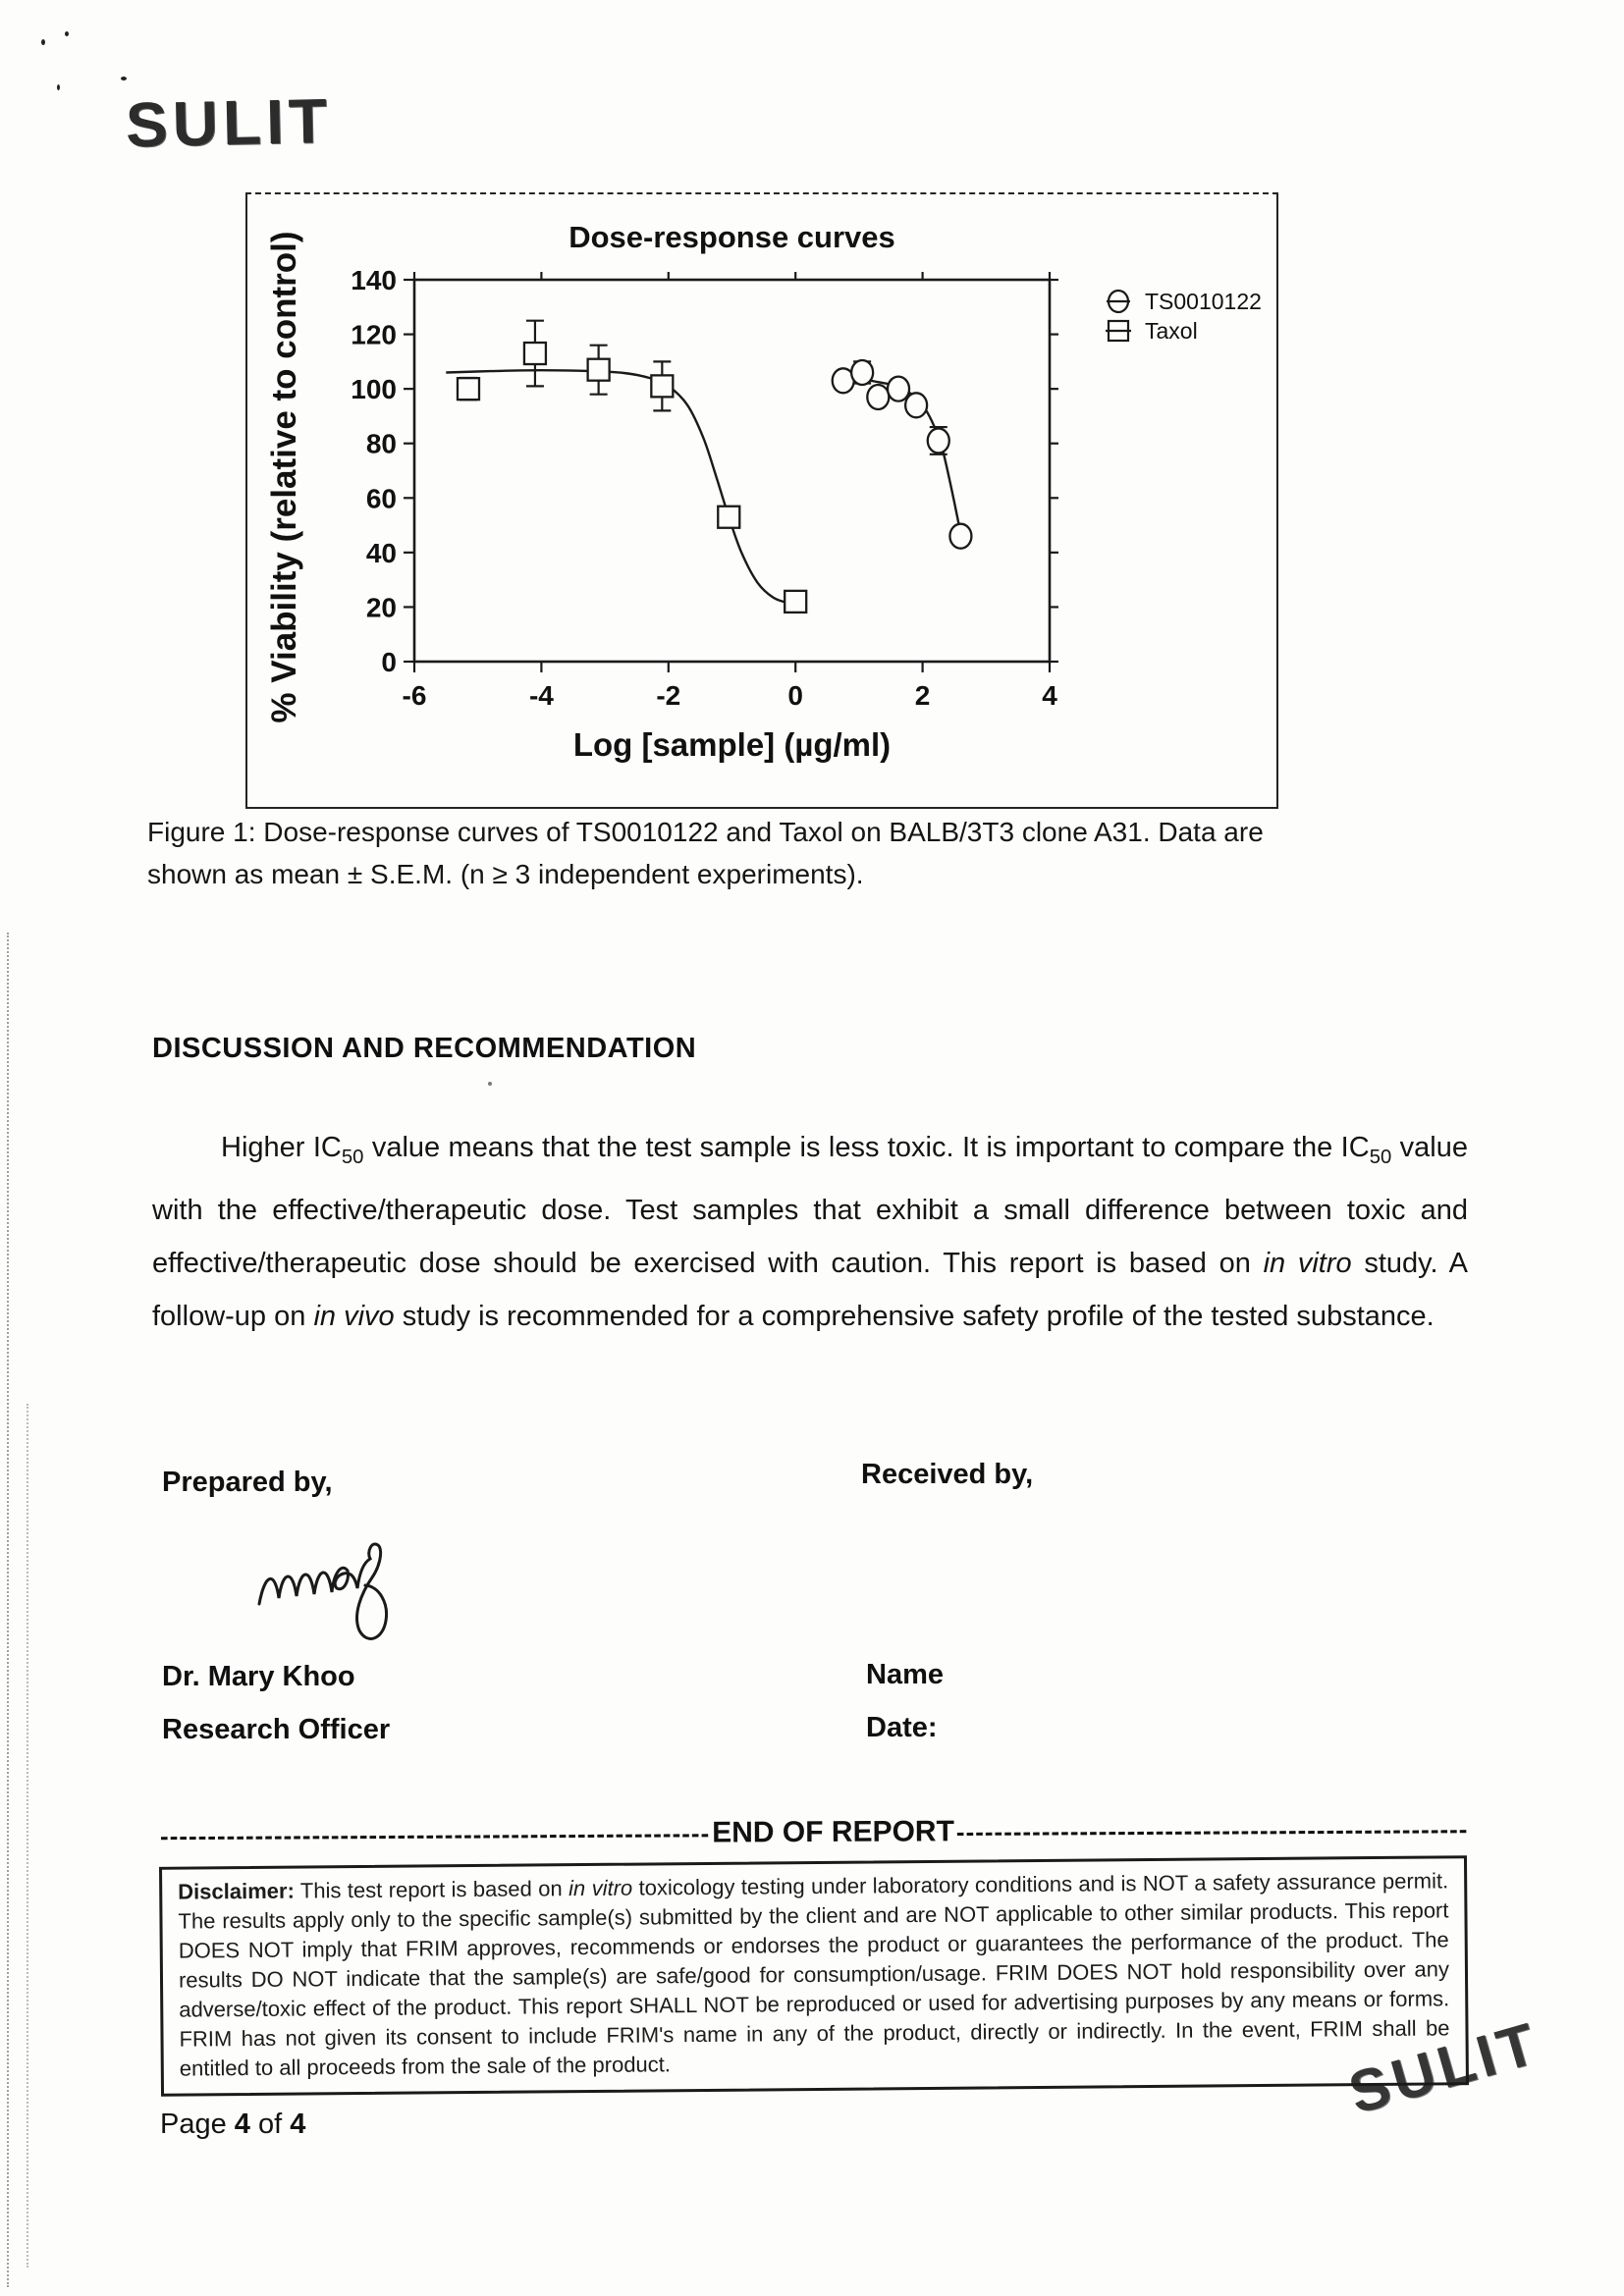 This screenshot has height=2296, width=1624. I want to click on y-tick-label: 80, so click(381, 444).